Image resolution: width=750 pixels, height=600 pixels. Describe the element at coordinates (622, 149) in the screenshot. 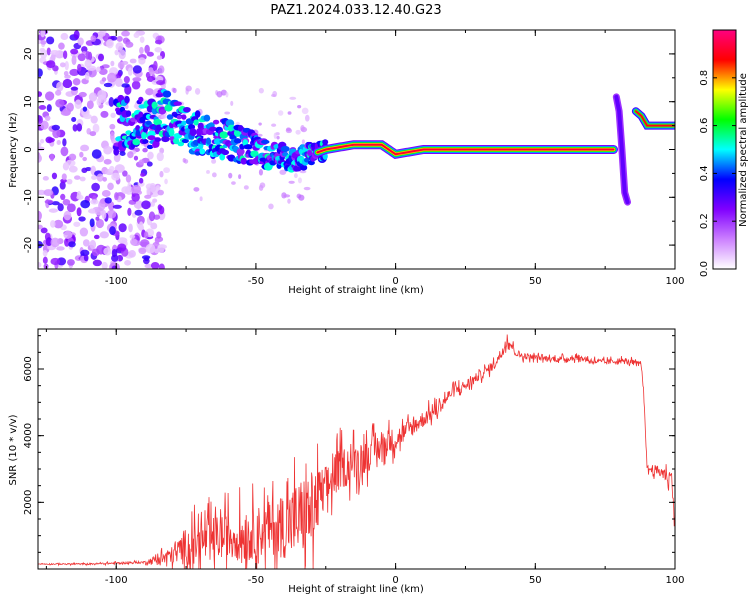

I see `spectrogram-jump` at that location.